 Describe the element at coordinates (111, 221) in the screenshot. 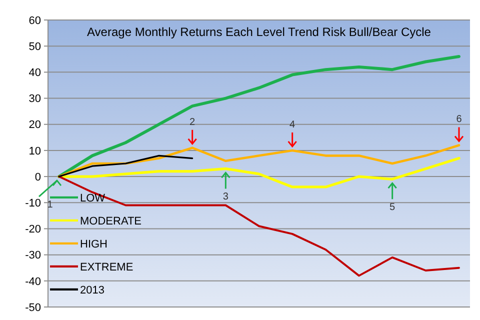

I see `legend-label: MODERATE` at that location.